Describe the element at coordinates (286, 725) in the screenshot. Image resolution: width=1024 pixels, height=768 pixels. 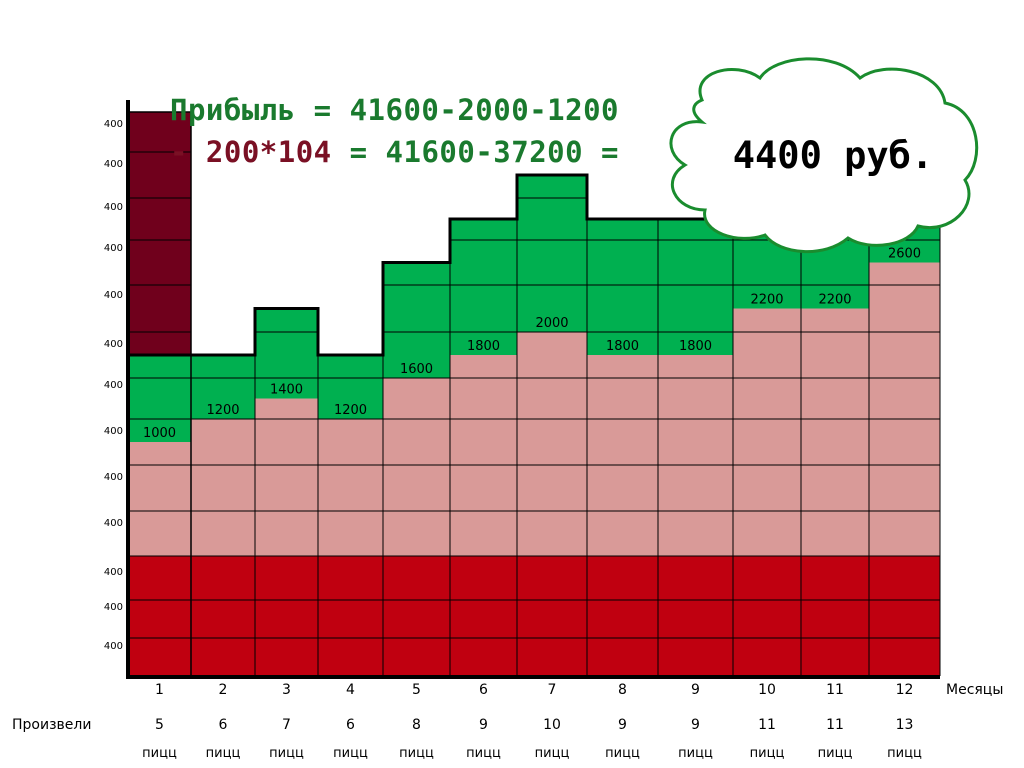
I see `pizza-count: 7` at that location.